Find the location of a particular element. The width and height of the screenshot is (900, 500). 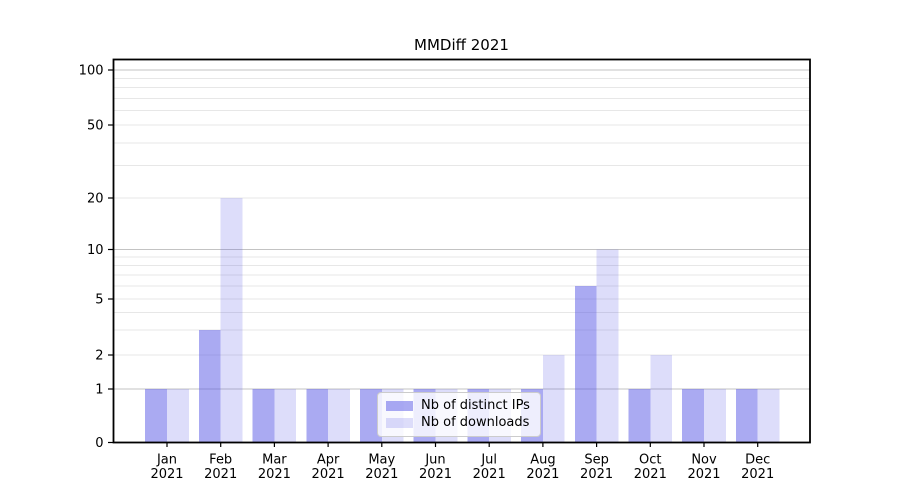

bar-distinct-ips-feb is located at coordinates (209, 386).